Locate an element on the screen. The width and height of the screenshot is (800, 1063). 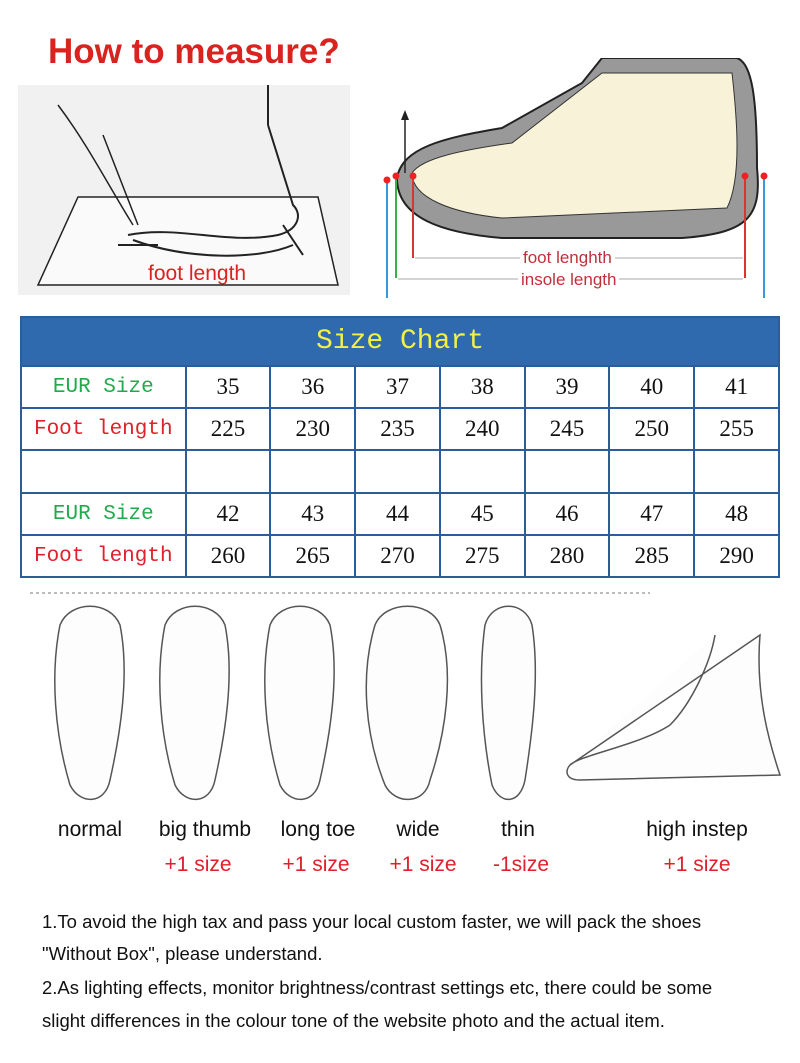
foot-type-wide: wide is located at coordinates (418, 829).